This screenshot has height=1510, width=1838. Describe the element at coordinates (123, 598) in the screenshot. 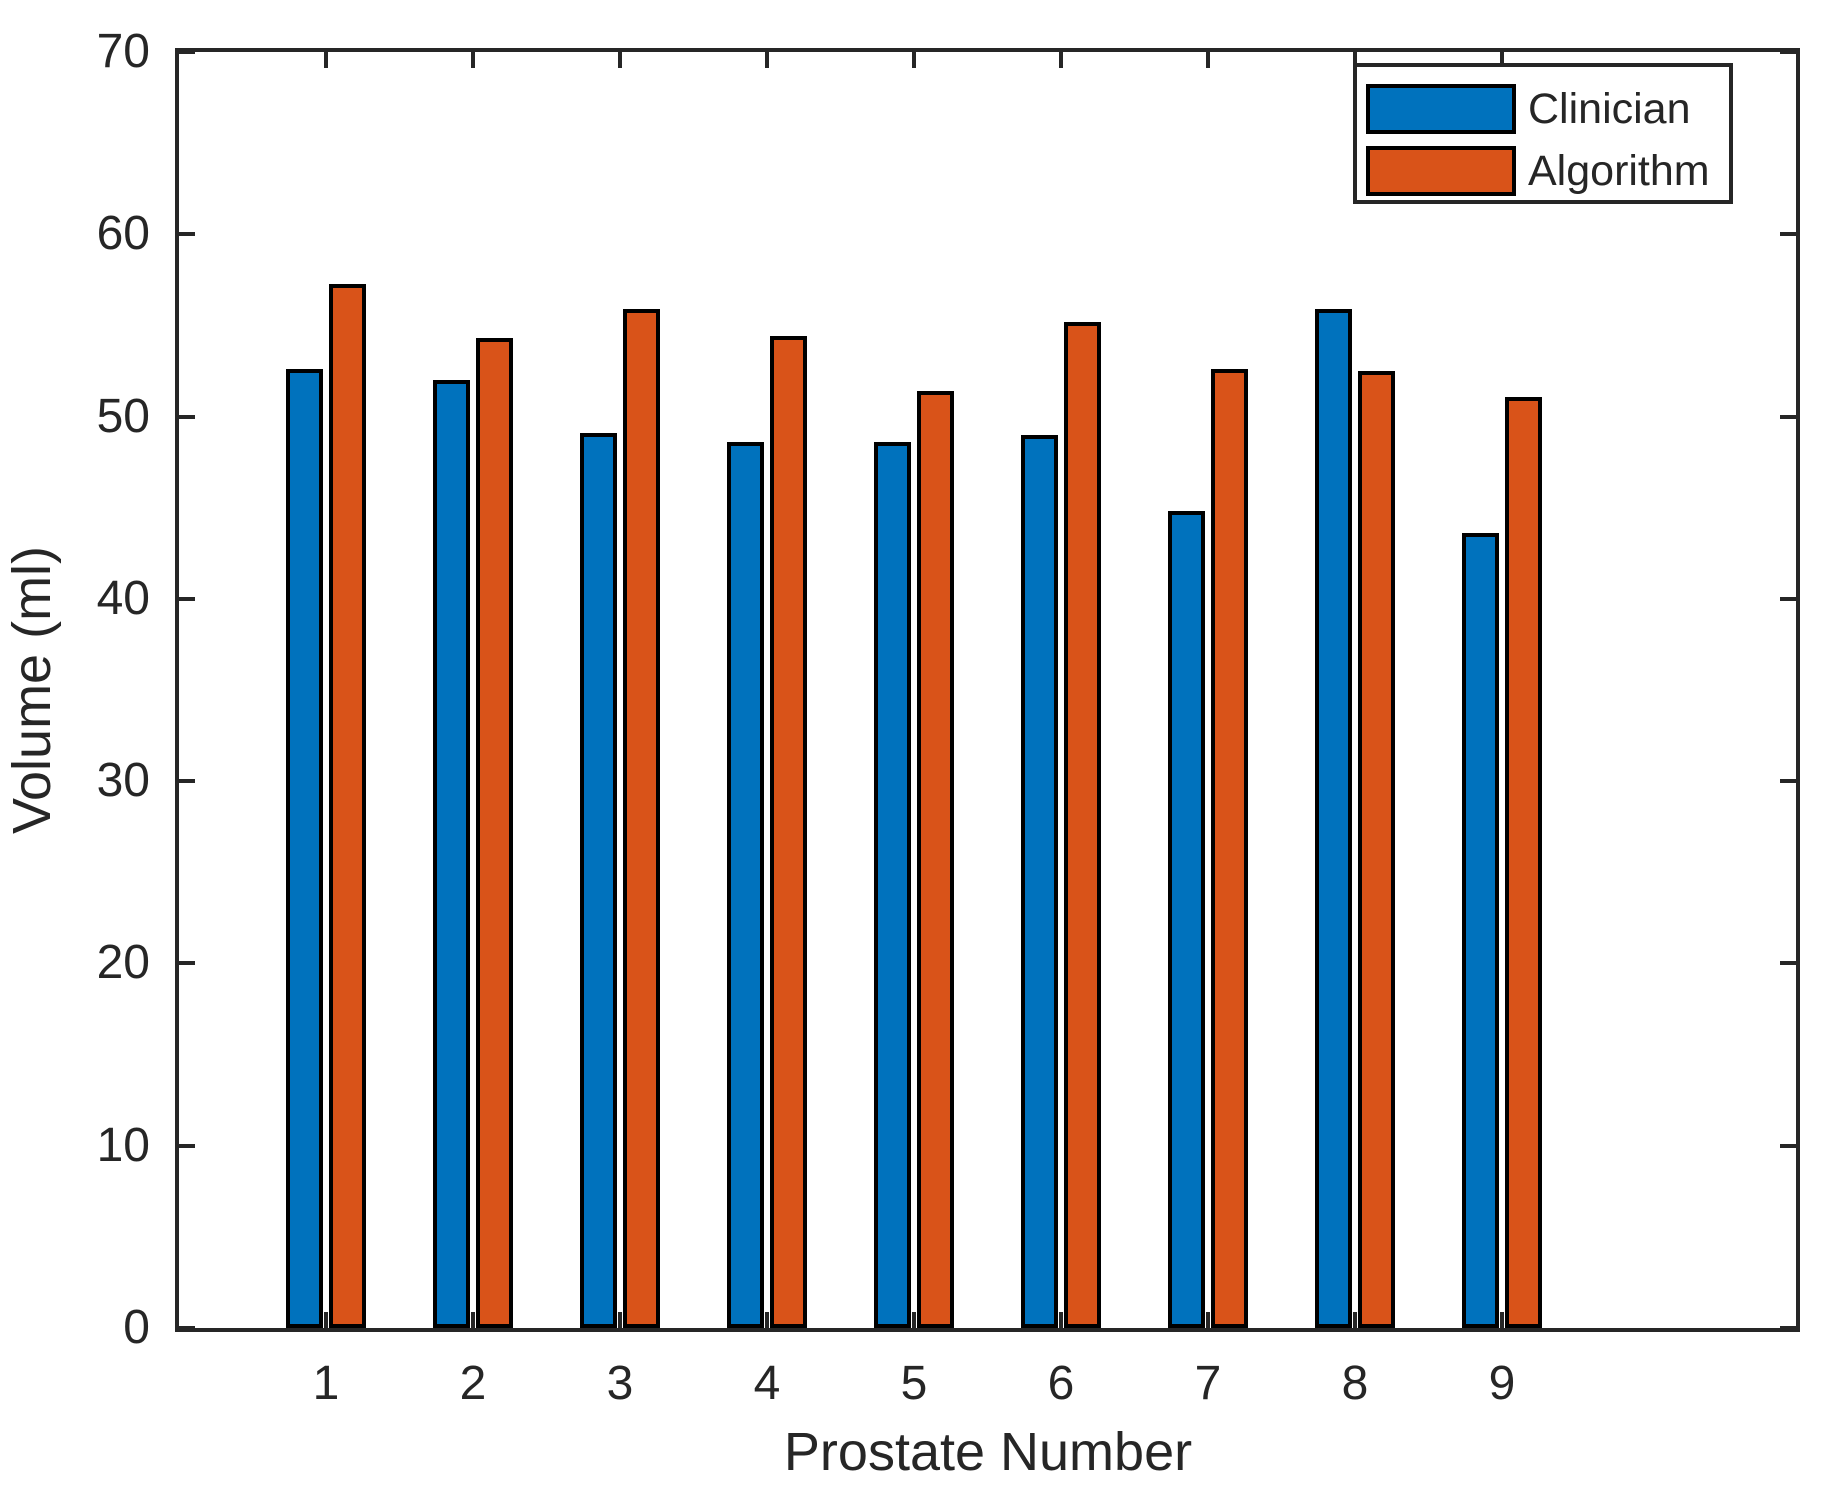

I see `y-tick-label: 40` at that location.